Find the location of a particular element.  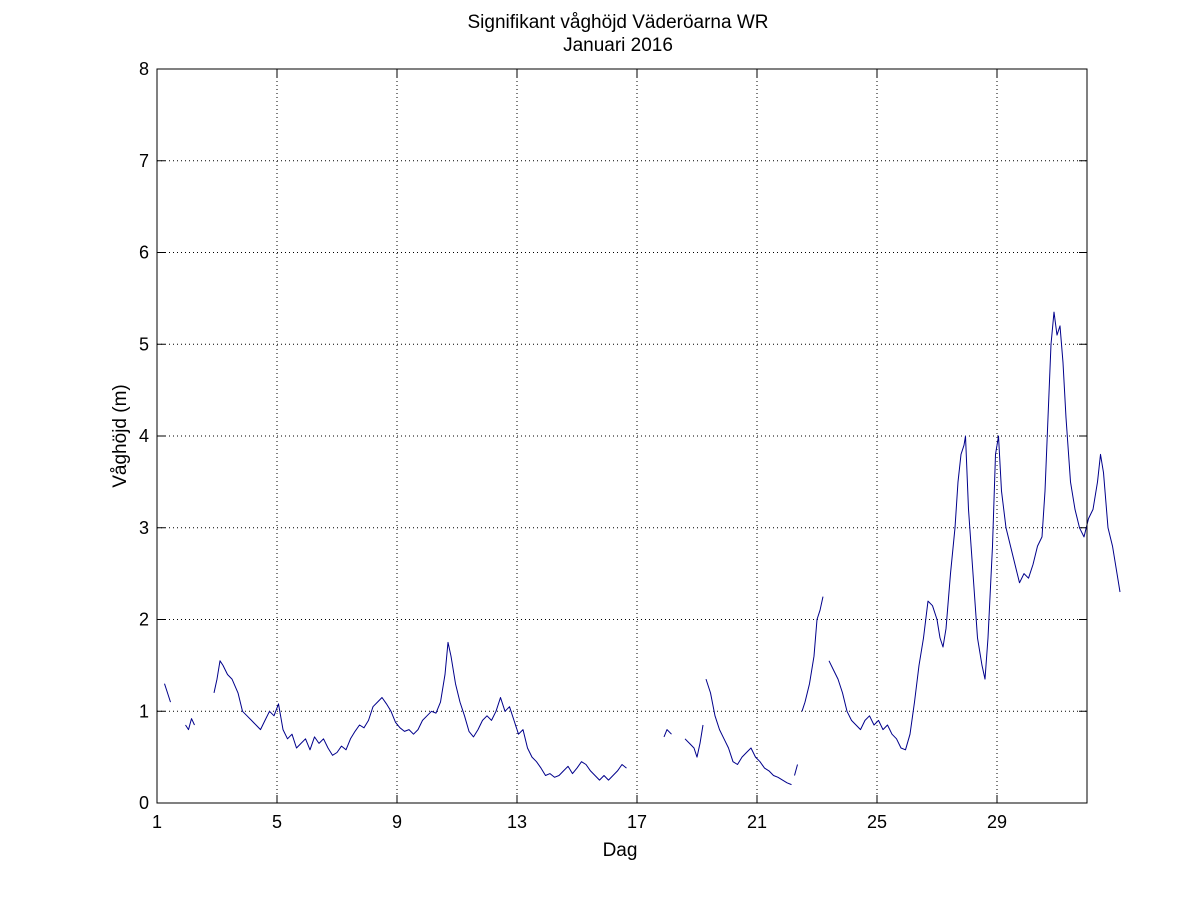

chart-title: Signifikant våghöjd Väderöarna WR is located at coordinates (617, 22).